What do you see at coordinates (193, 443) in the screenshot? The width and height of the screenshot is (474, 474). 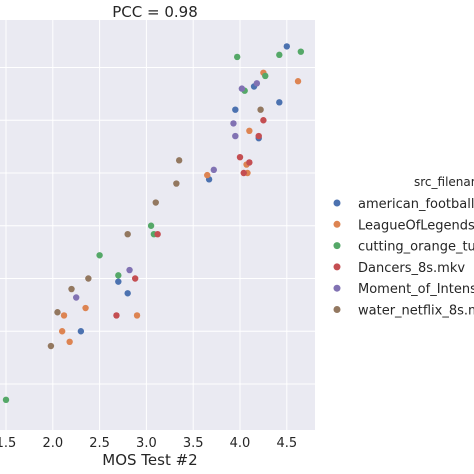 I see `x-tick-label: 3.5` at bounding box center [193, 443].